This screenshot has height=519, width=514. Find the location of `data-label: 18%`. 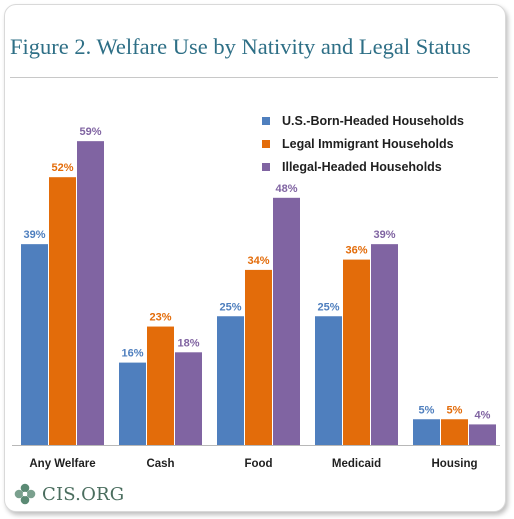

data-label: 18% is located at coordinates (188, 343).